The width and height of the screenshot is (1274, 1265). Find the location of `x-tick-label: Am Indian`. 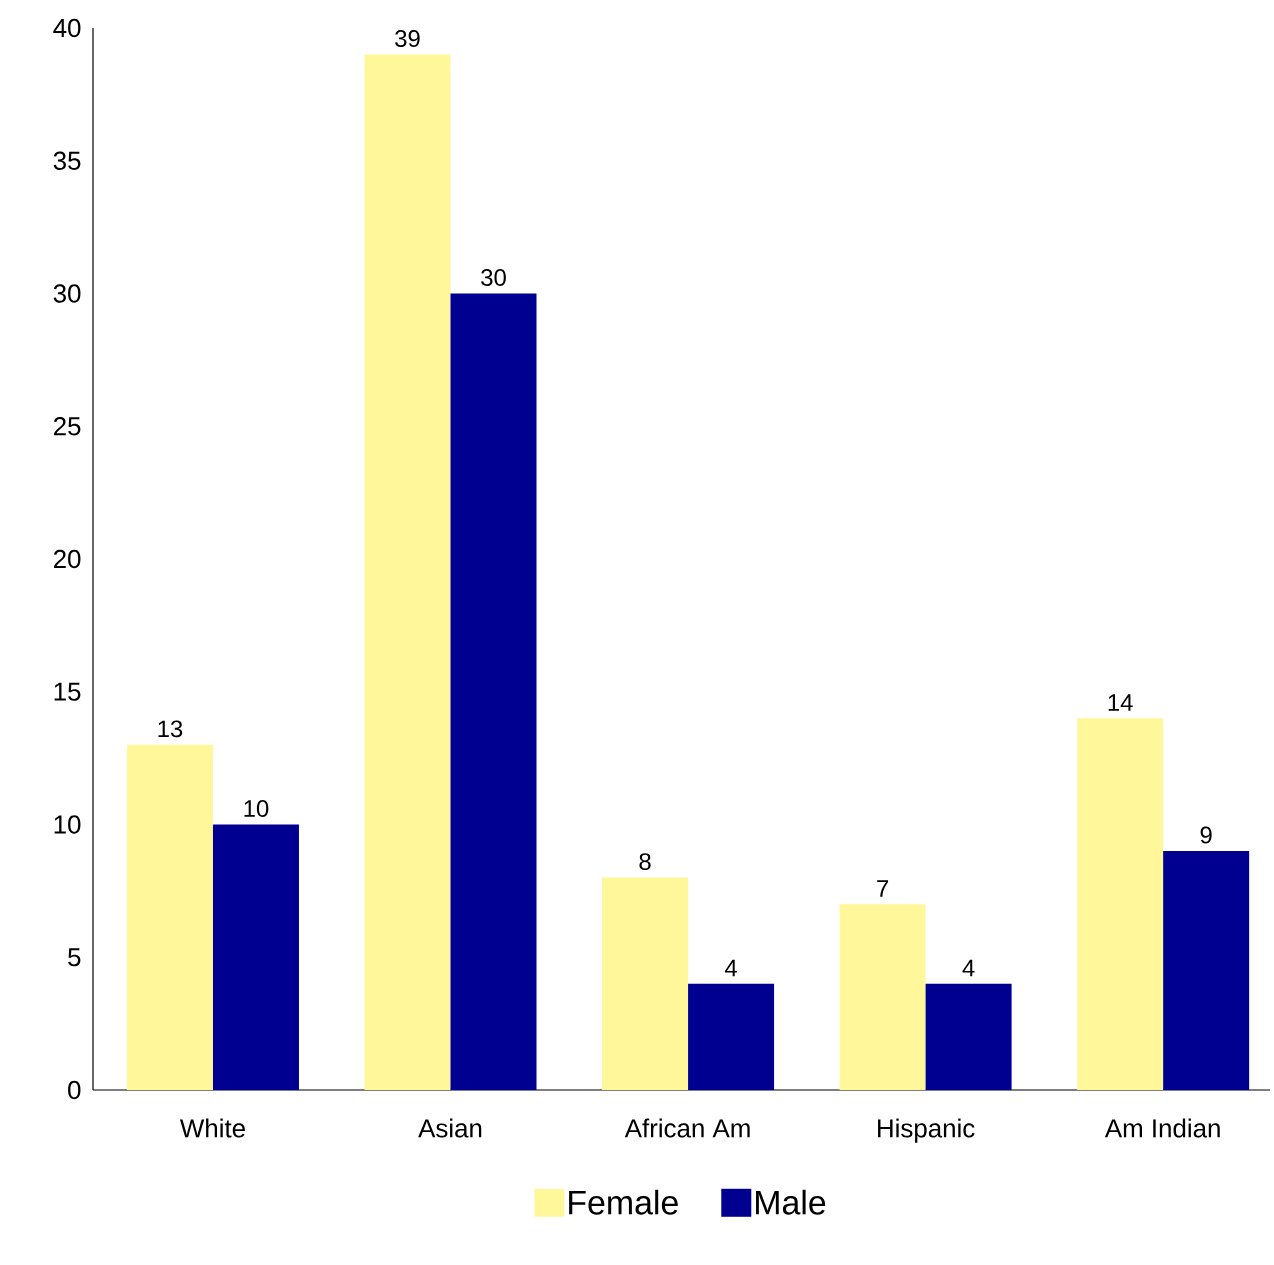

x-tick-label: Am Indian is located at coordinates (1162, 1128).